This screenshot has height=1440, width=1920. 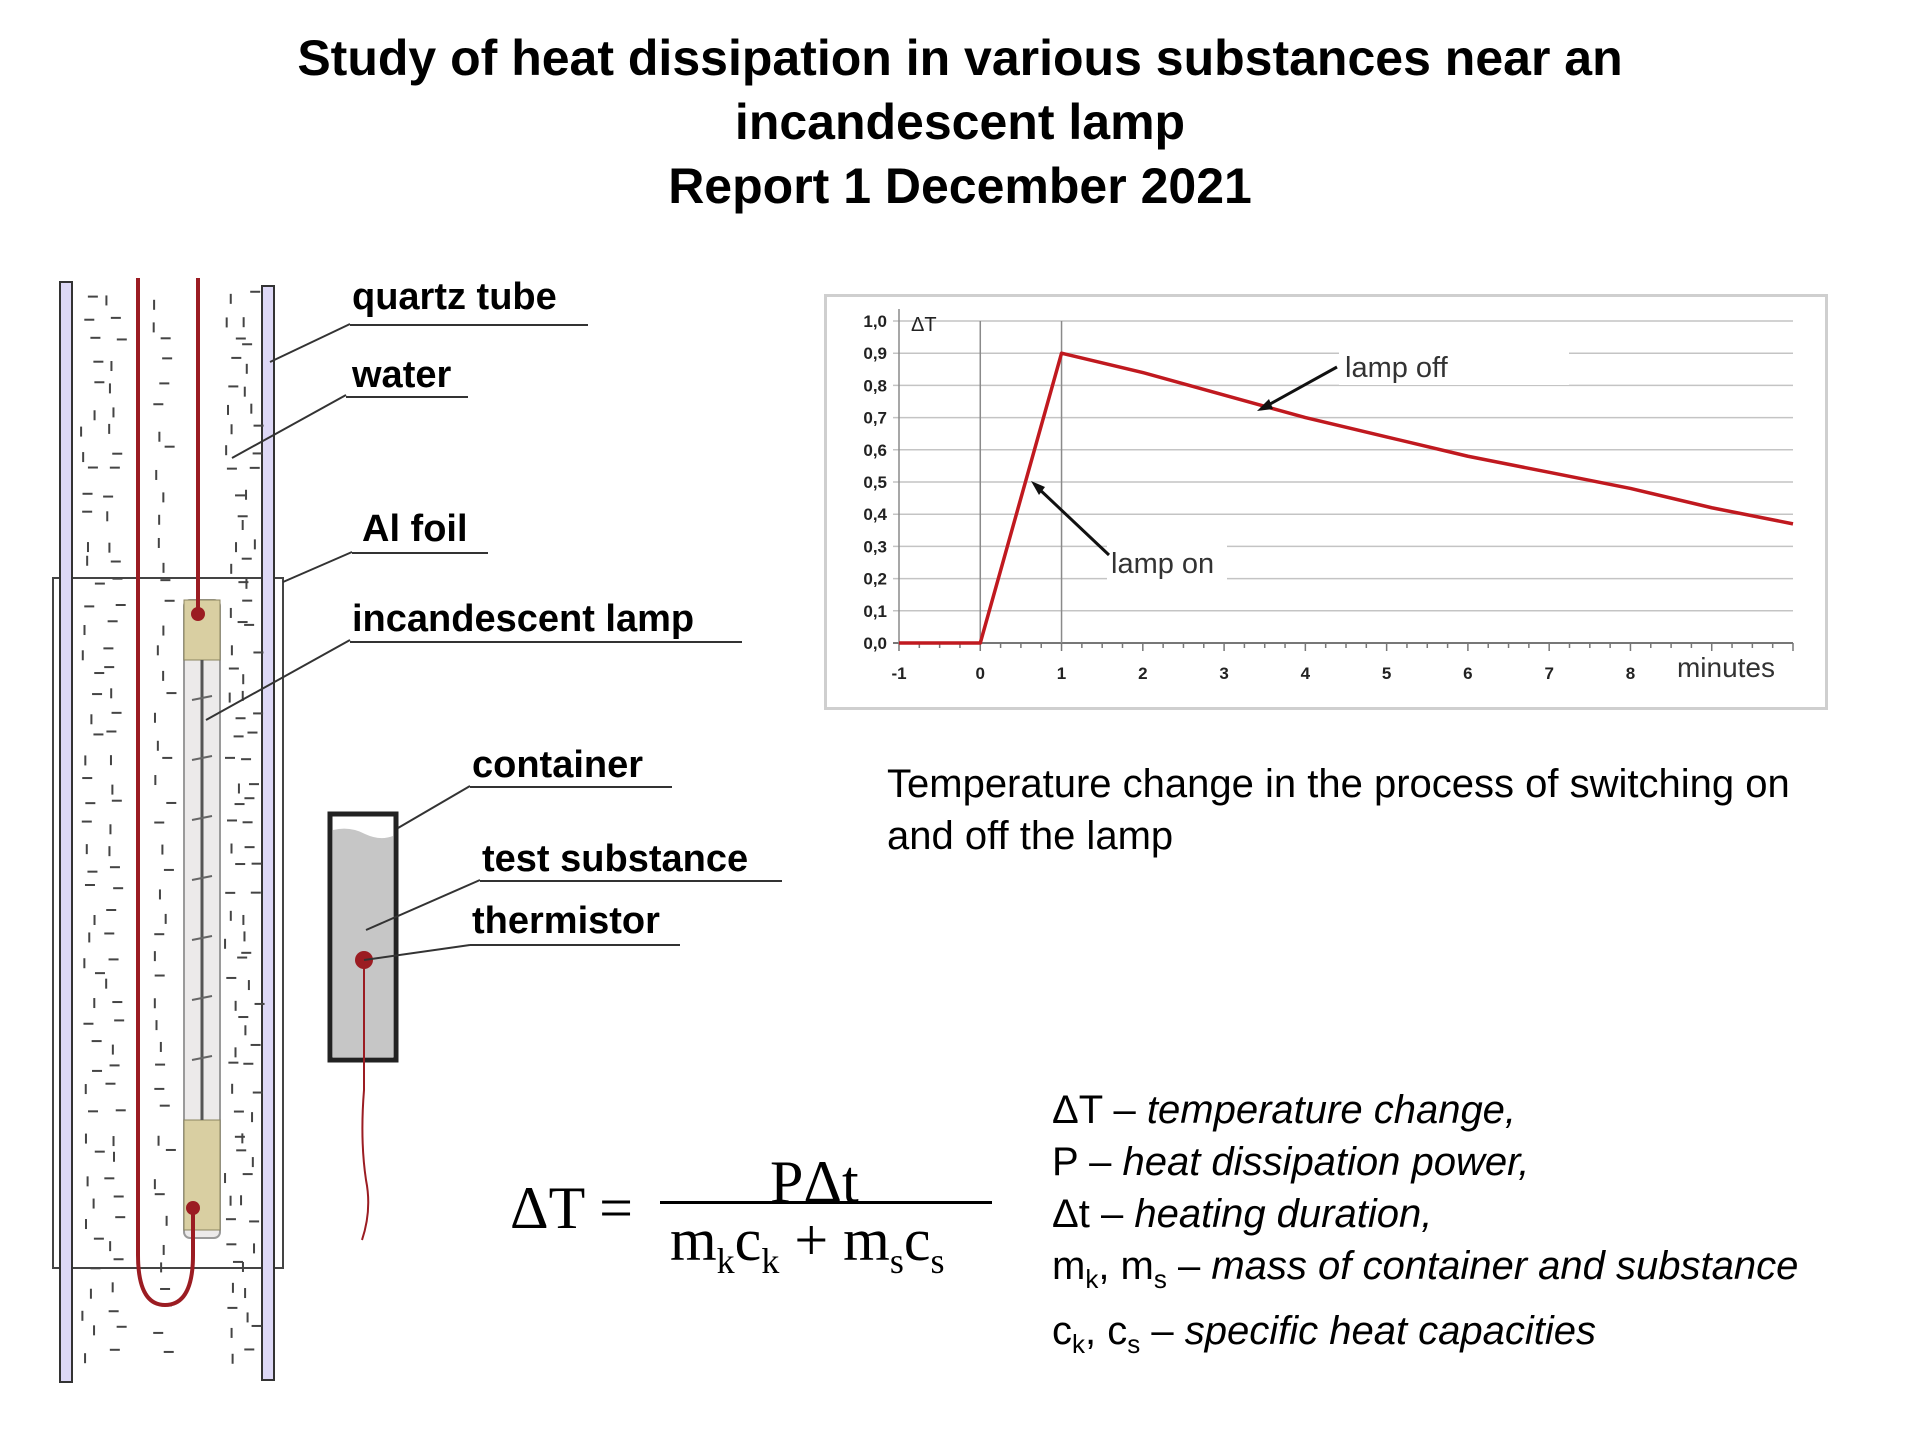 I want to click on formula-numerator: PΔt, so click(x=814, y=1182).